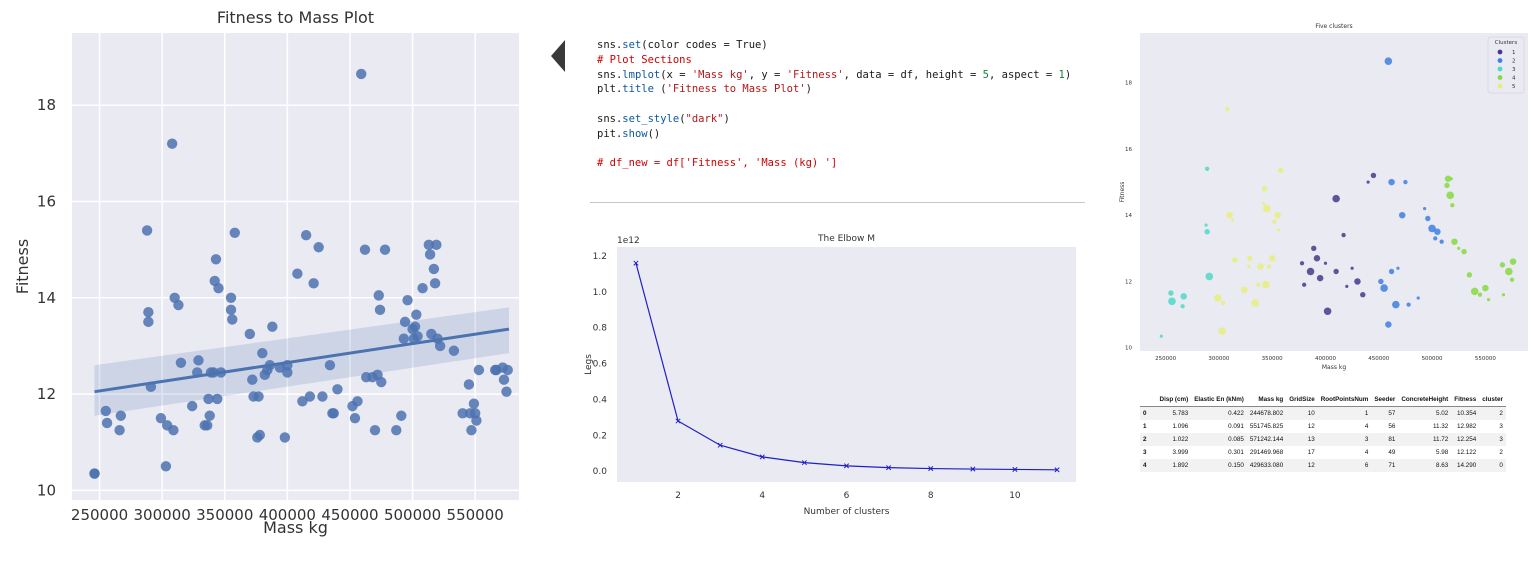 Image resolution: width=1531 pixels, height=565 pixels. Describe the element at coordinates (1323, 413) in the screenshot. I see `table-row: 0 5.783 0.422 244678.802 10 1 57 5.02 10.354 2` at that location.